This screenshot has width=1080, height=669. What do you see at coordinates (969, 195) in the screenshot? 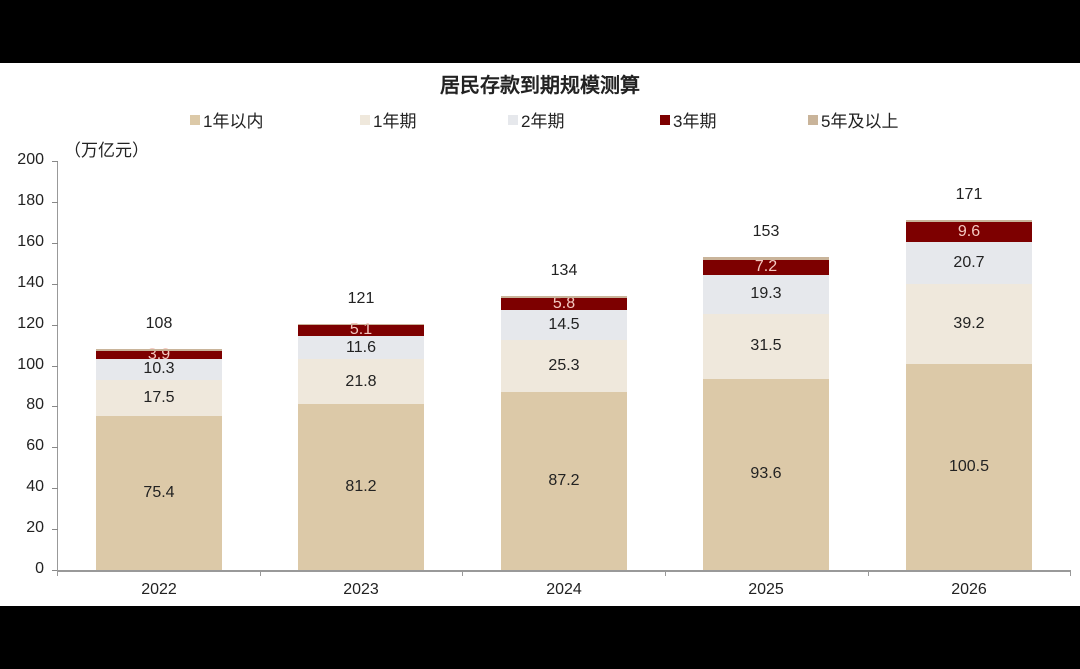
I see `bar-total-label: 171` at bounding box center [969, 195].